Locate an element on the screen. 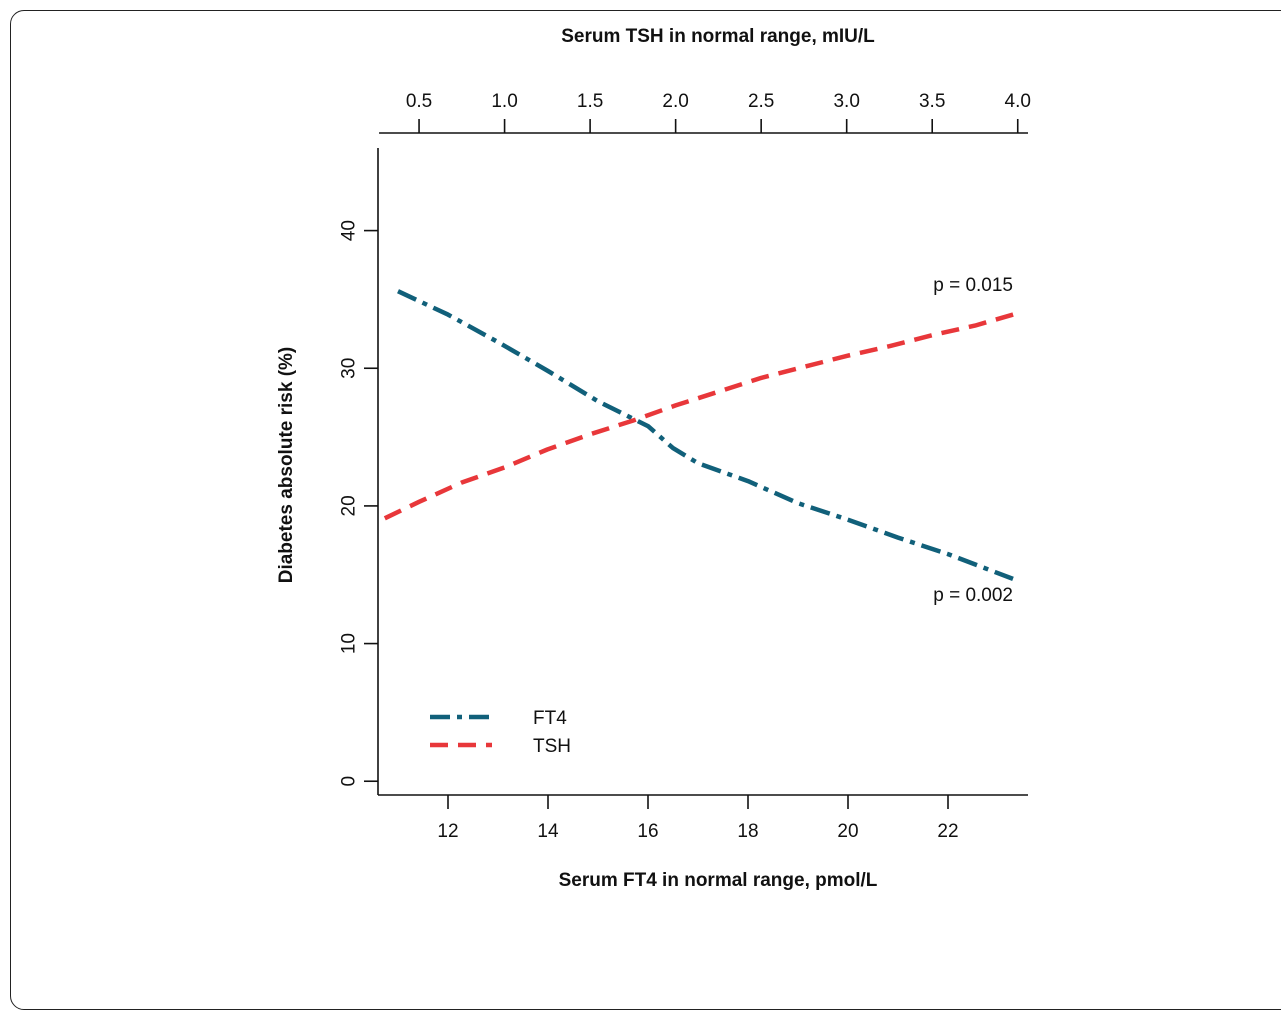 This screenshot has height=1010, width=1281. top-axis: 0.5 1.0 1.5 2.0 2.5 3.0 3.5 4.0 is located at coordinates (705, 112).